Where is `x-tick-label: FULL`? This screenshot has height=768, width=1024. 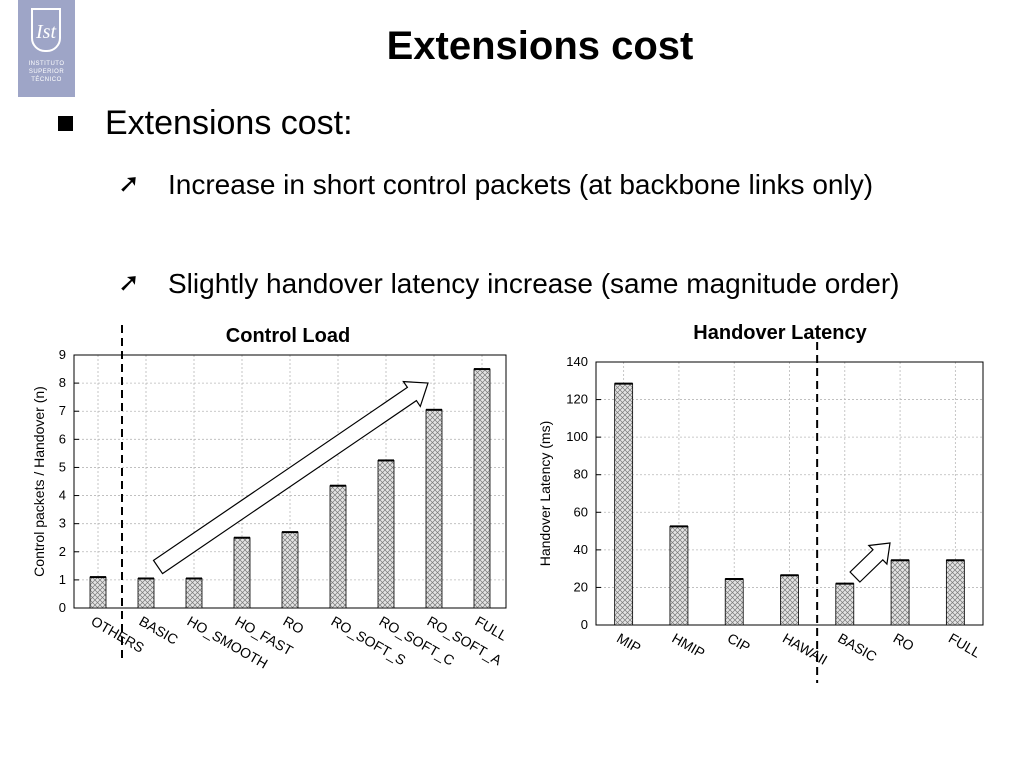 x-tick-label: FULL is located at coordinates (965, 645).